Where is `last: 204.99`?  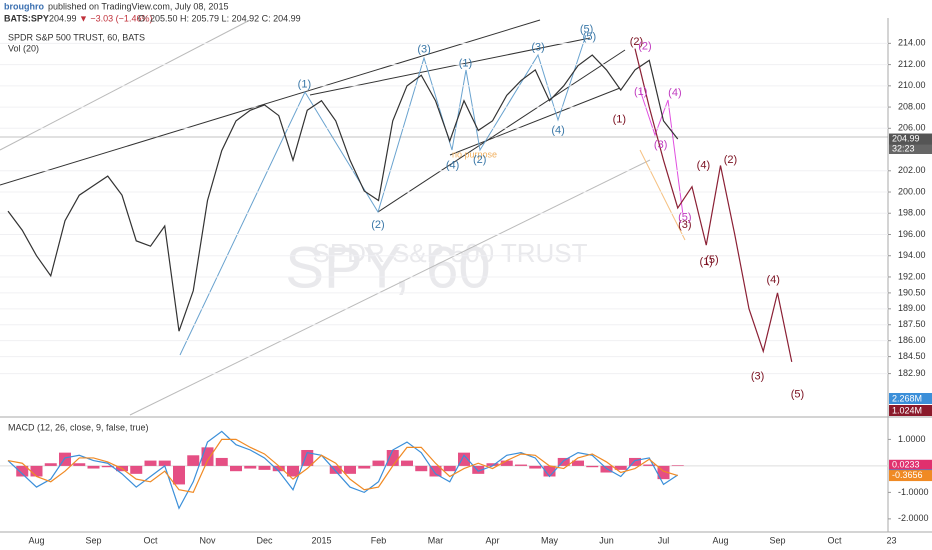 last: 204.99 is located at coordinates (63, 18).